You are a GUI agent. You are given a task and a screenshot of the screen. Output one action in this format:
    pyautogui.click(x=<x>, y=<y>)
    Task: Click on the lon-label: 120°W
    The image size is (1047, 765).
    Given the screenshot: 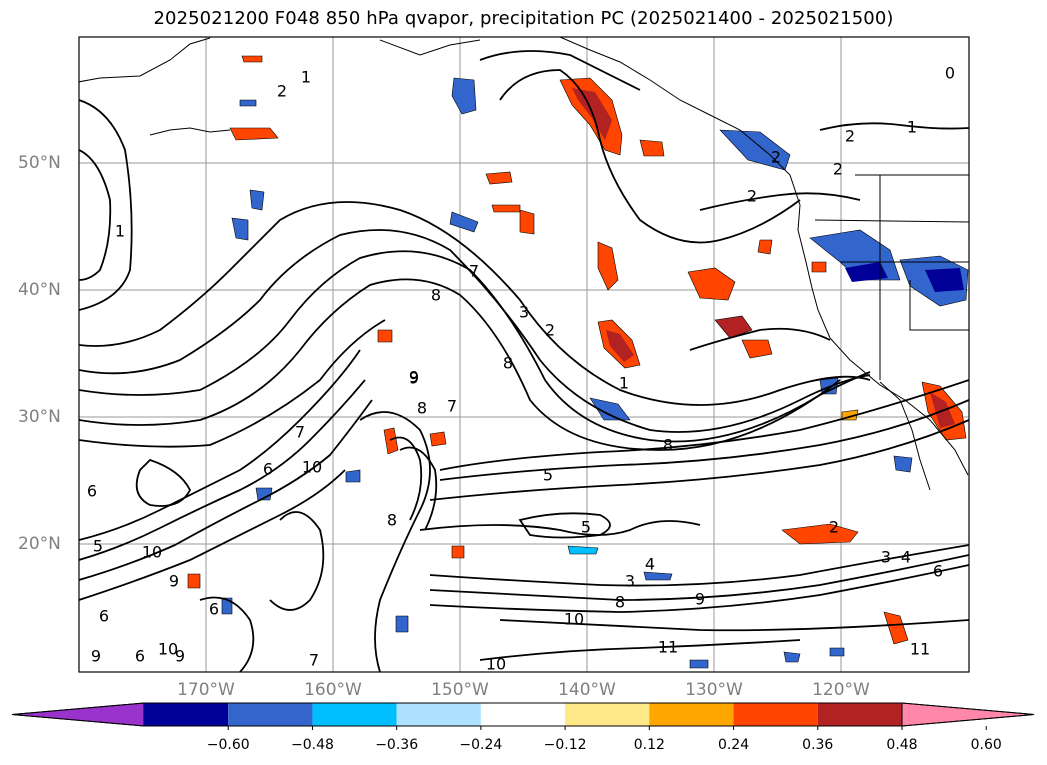 What is the action you would take?
    pyautogui.click(x=841, y=690)
    